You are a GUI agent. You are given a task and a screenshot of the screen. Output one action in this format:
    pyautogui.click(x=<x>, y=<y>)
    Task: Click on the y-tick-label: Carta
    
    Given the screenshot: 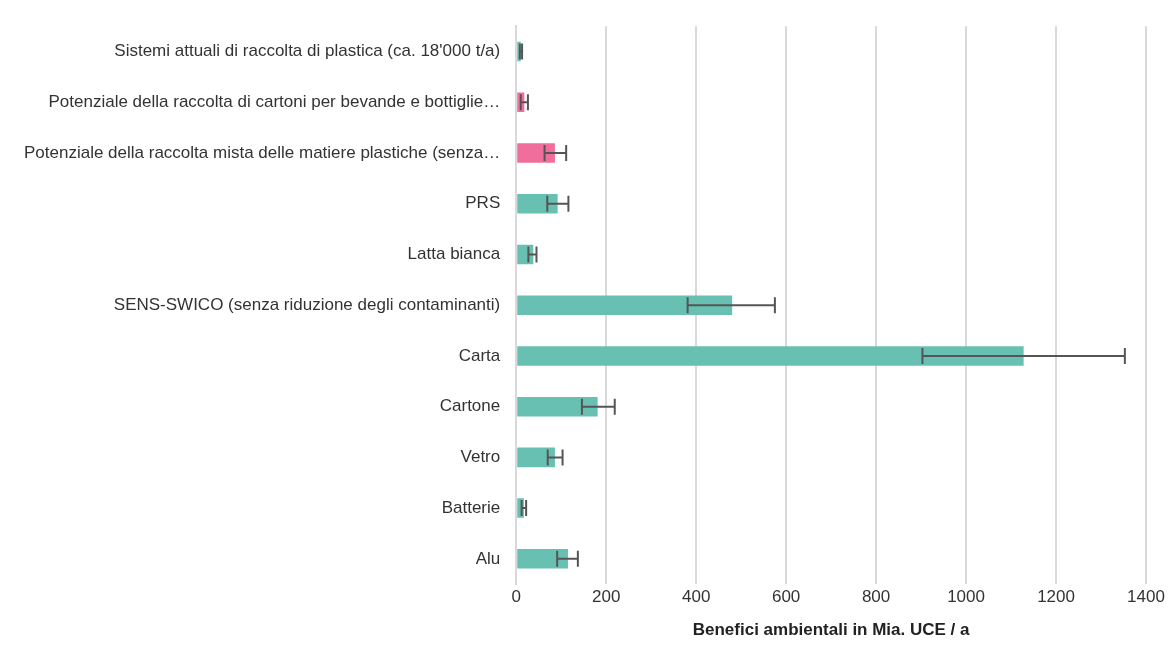 What is the action you would take?
    pyautogui.click(x=479, y=355)
    